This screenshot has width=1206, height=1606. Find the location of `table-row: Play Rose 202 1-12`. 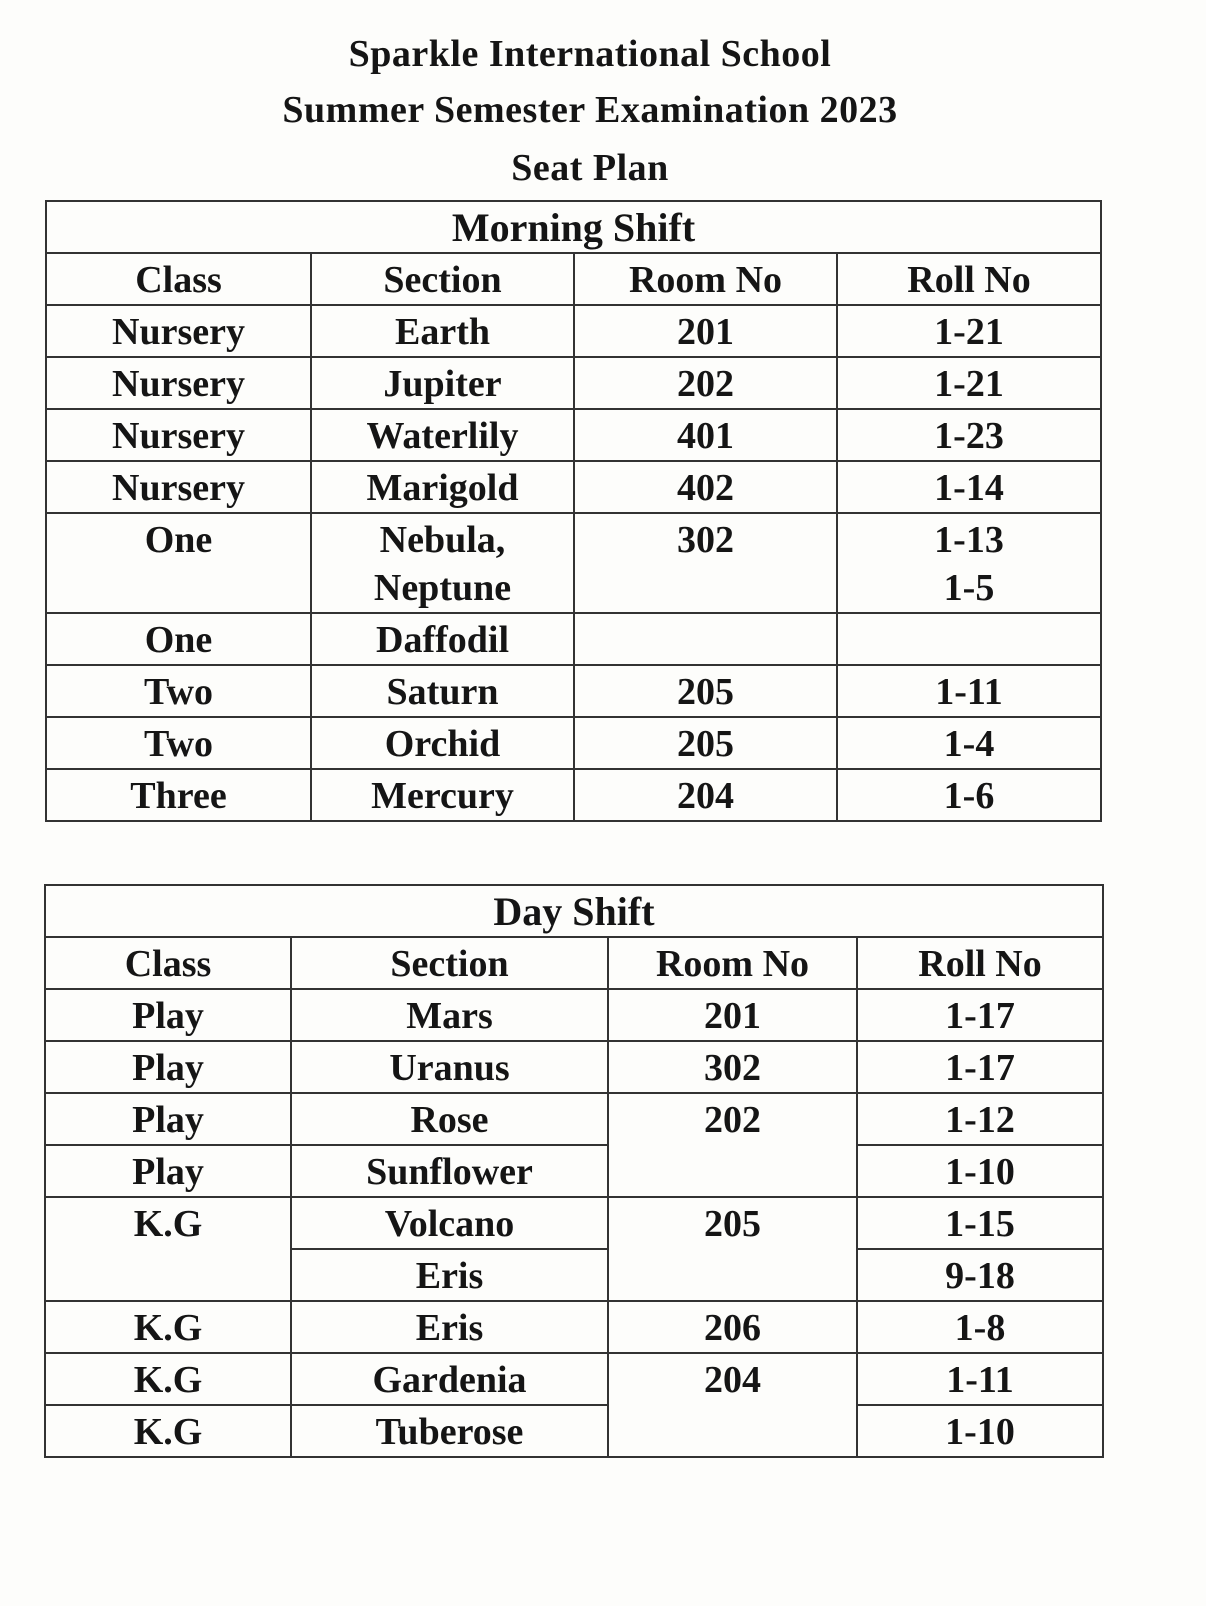

table-row: Play Rose 202 1-12 is located at coordinates (574, 1145).